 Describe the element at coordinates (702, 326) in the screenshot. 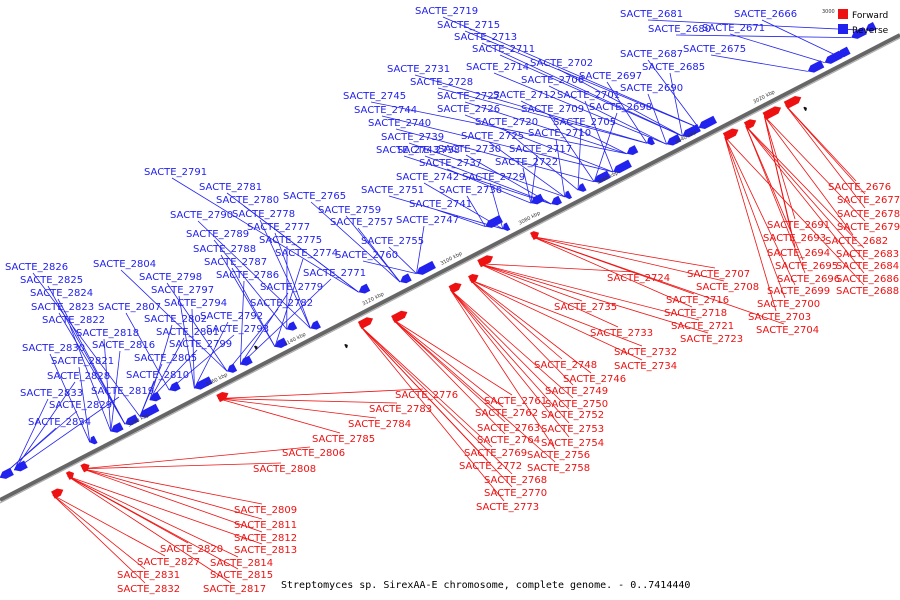

I see `forward-label: SACTE_2721` at that location.